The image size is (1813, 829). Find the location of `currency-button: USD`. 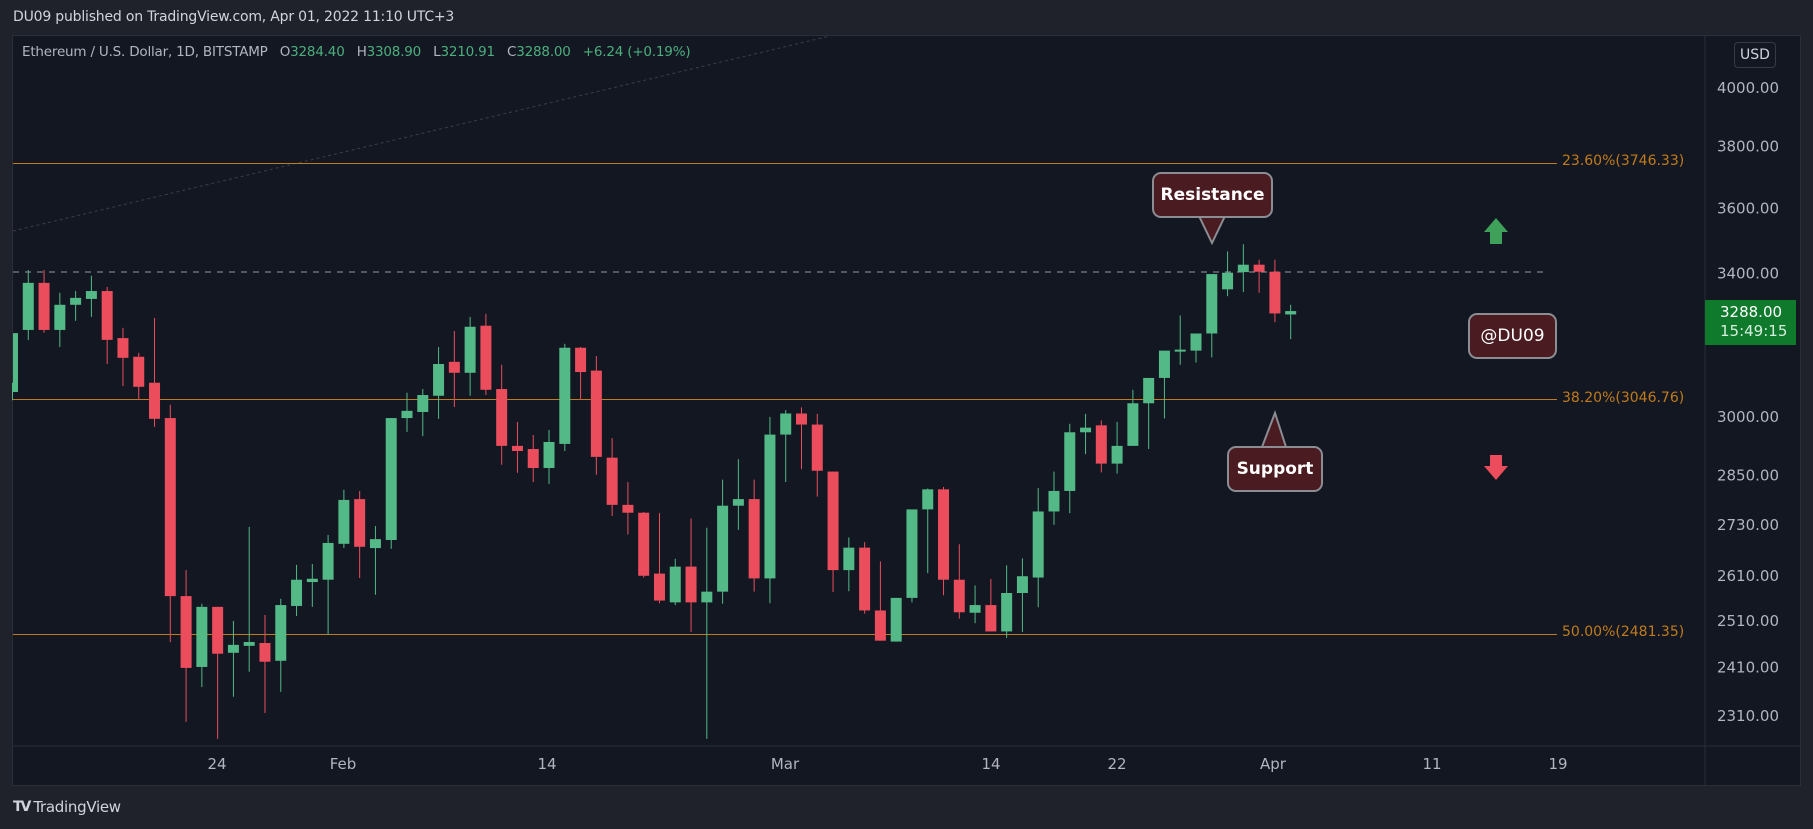

currency-button: USD is located at coordinates (1755, 55).